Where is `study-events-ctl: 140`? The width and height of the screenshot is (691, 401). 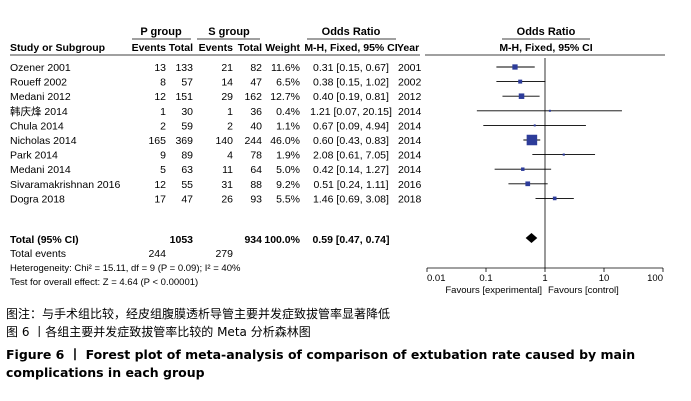 study-events-ctl: 140 is located at coordinates (224, 141).